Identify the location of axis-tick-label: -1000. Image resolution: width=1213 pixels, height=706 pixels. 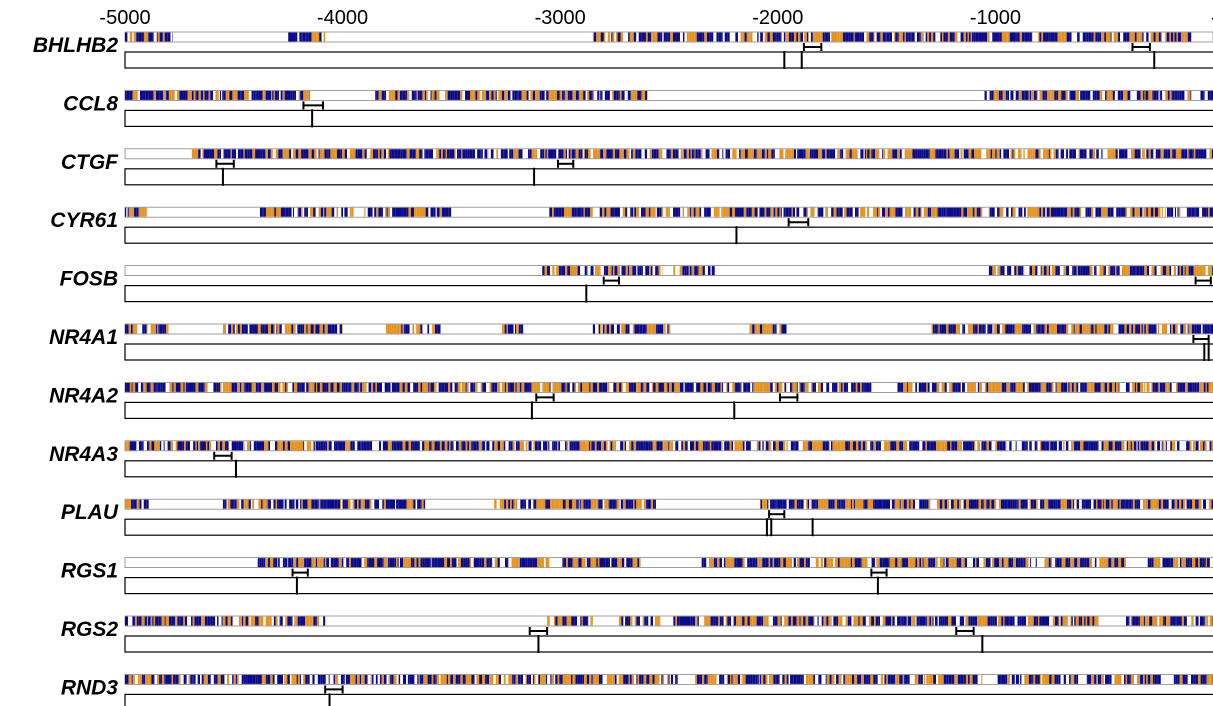
(995, 18).